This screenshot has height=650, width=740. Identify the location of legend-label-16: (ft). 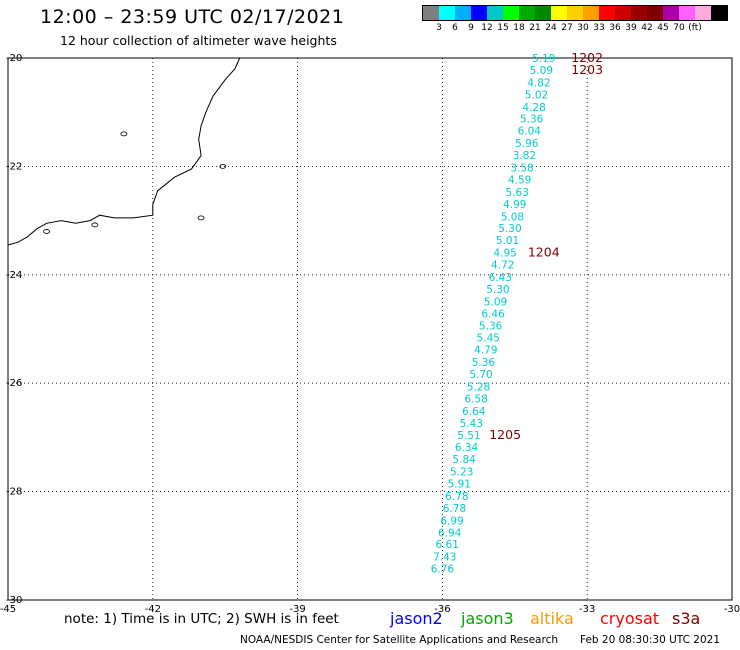
(695, 28).